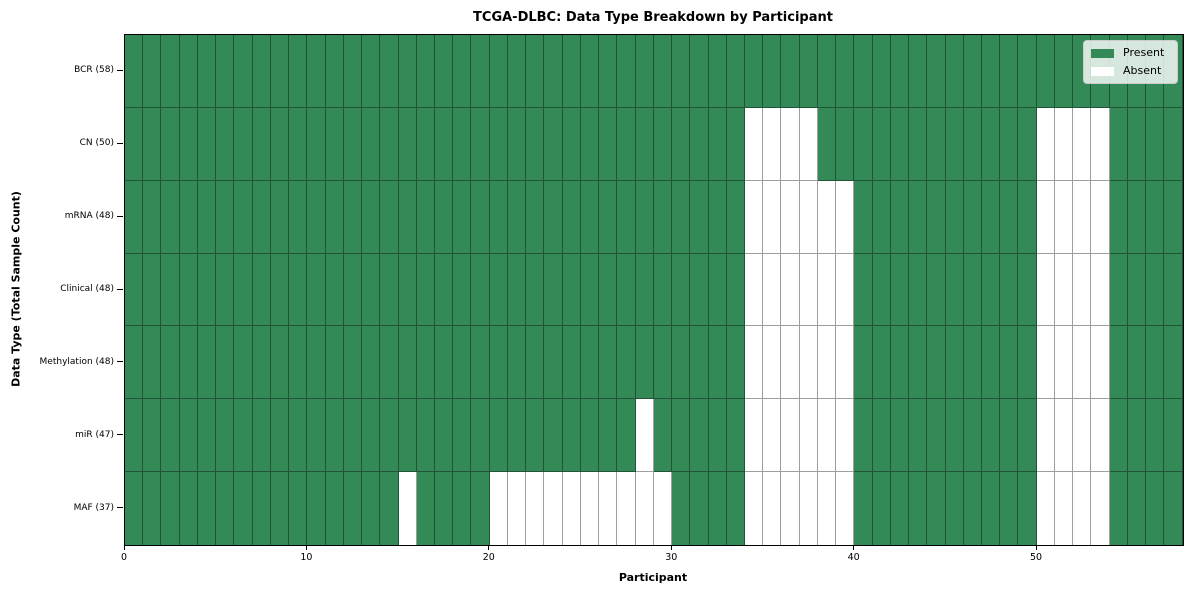  I want to click on heatmap-row-clinical, so click(654, 290).